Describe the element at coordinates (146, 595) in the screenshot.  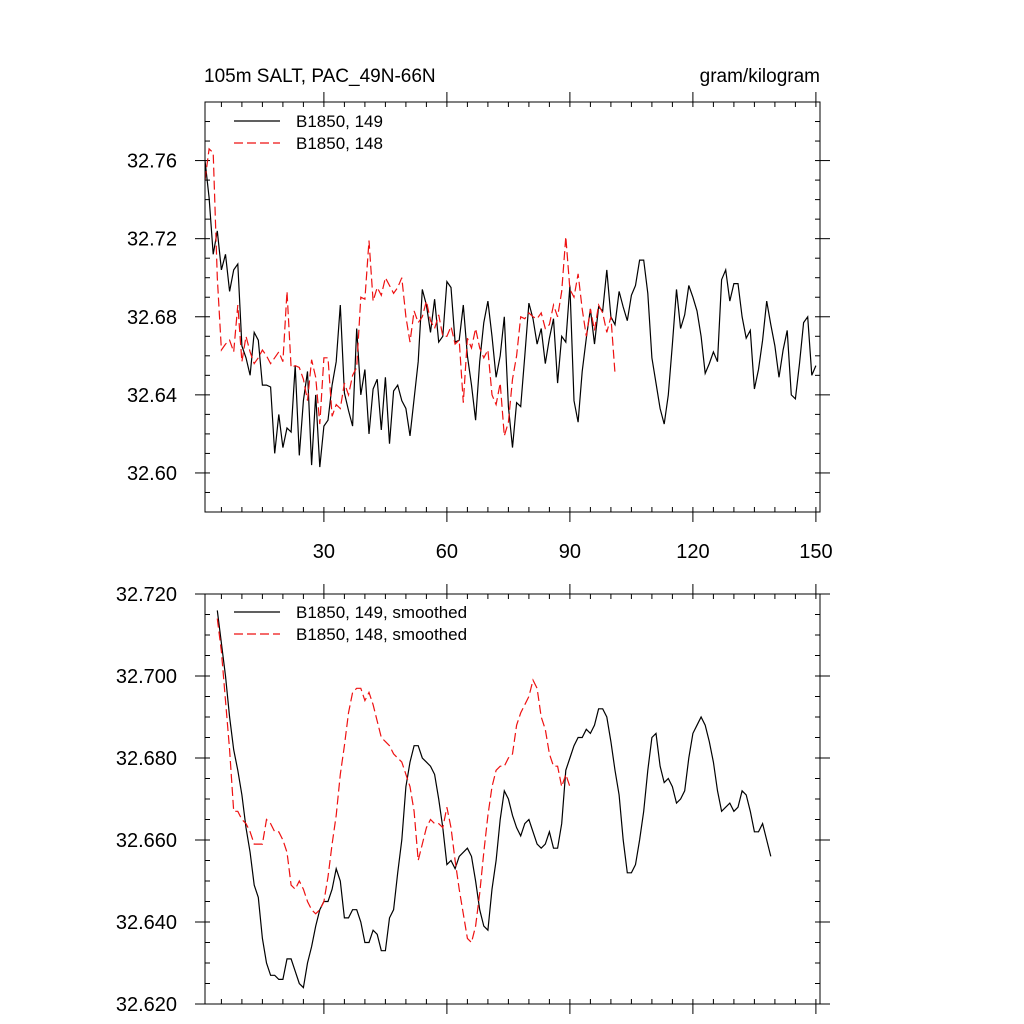
I see `bottom-y-tick-label: 32.720` at that location.